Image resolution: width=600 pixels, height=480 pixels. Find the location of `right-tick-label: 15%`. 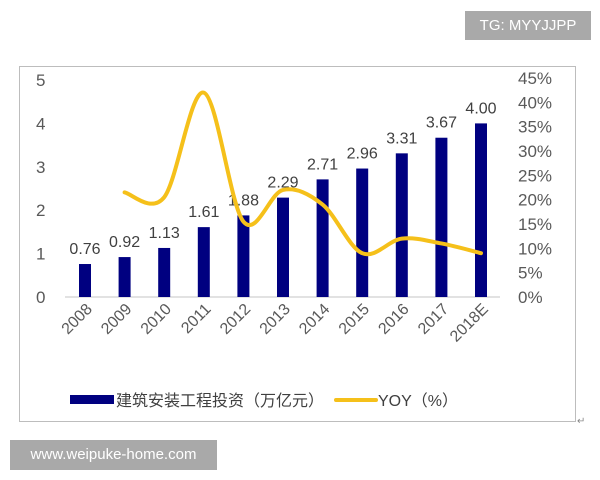

right-tick-label: 15% is located at coordinates (535, 224).